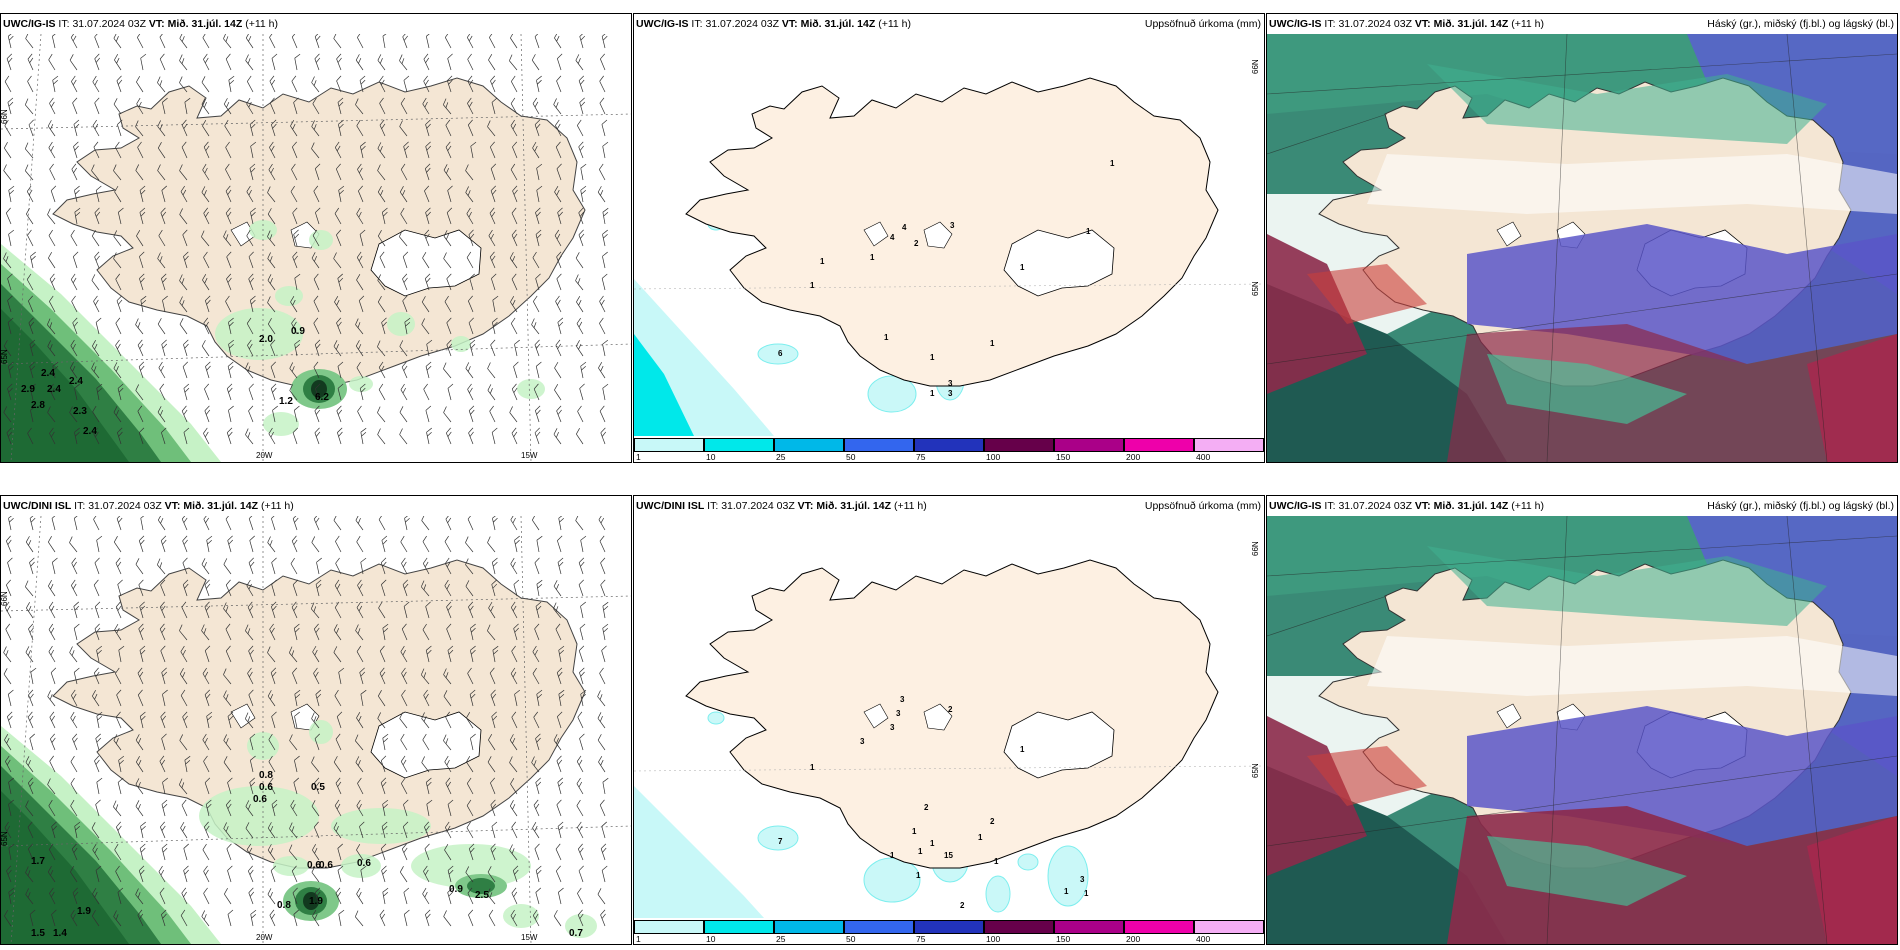 This screenshot has height=950, width=1900. Describe the element at coordinates (37, 506) in the screenshot. I see `model-source: UWC/DINI ISL` at that location.